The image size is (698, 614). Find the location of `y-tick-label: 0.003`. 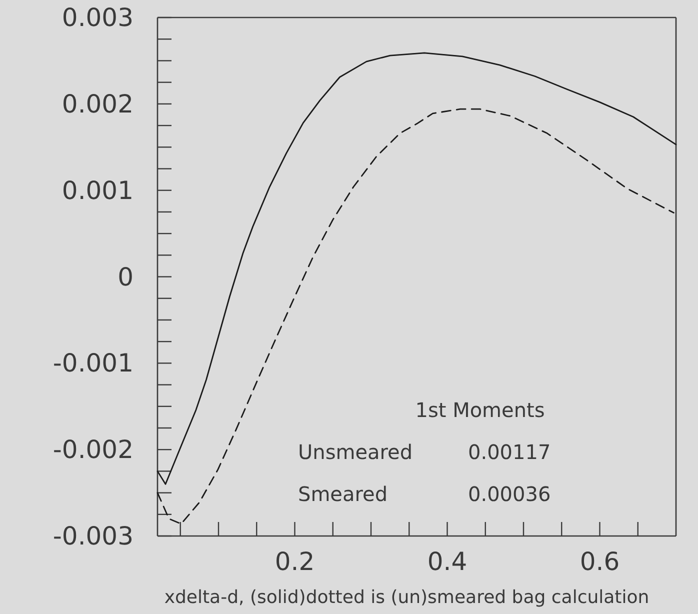

y-tick-label: 0.003 is located at coordinates (98, 17).